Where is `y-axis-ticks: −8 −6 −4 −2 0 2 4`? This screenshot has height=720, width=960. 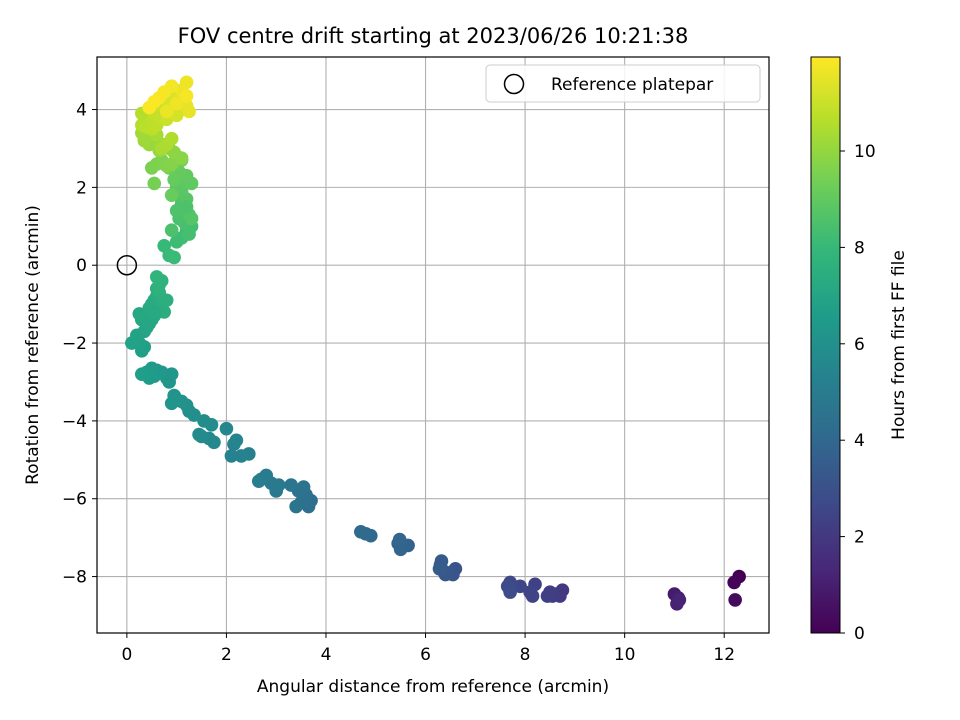
y-axis-ticks: −8 −6 −4 −2 0 2 4 is located at coordinates (79, 344).